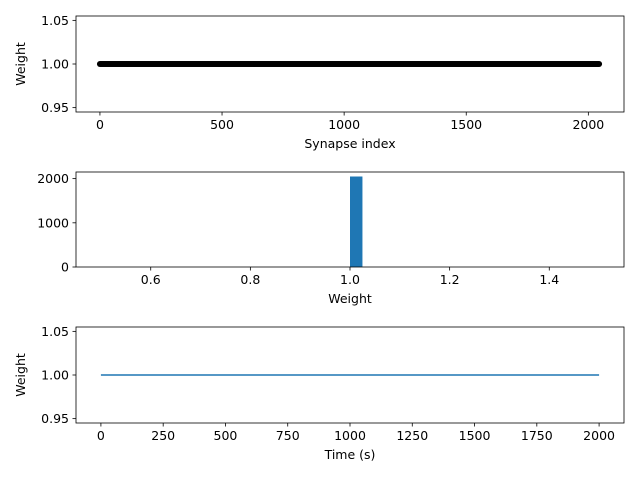 The image size is (640, 480). Describe the element at coordinates (412, 435) in the screenshot. I see `x-tick-label: 1250` at that location.